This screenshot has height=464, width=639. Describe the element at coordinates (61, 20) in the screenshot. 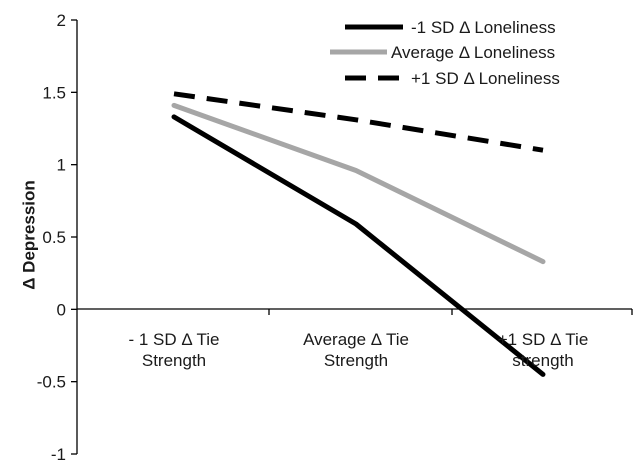

I see `y-tick-label: 2` at that location.